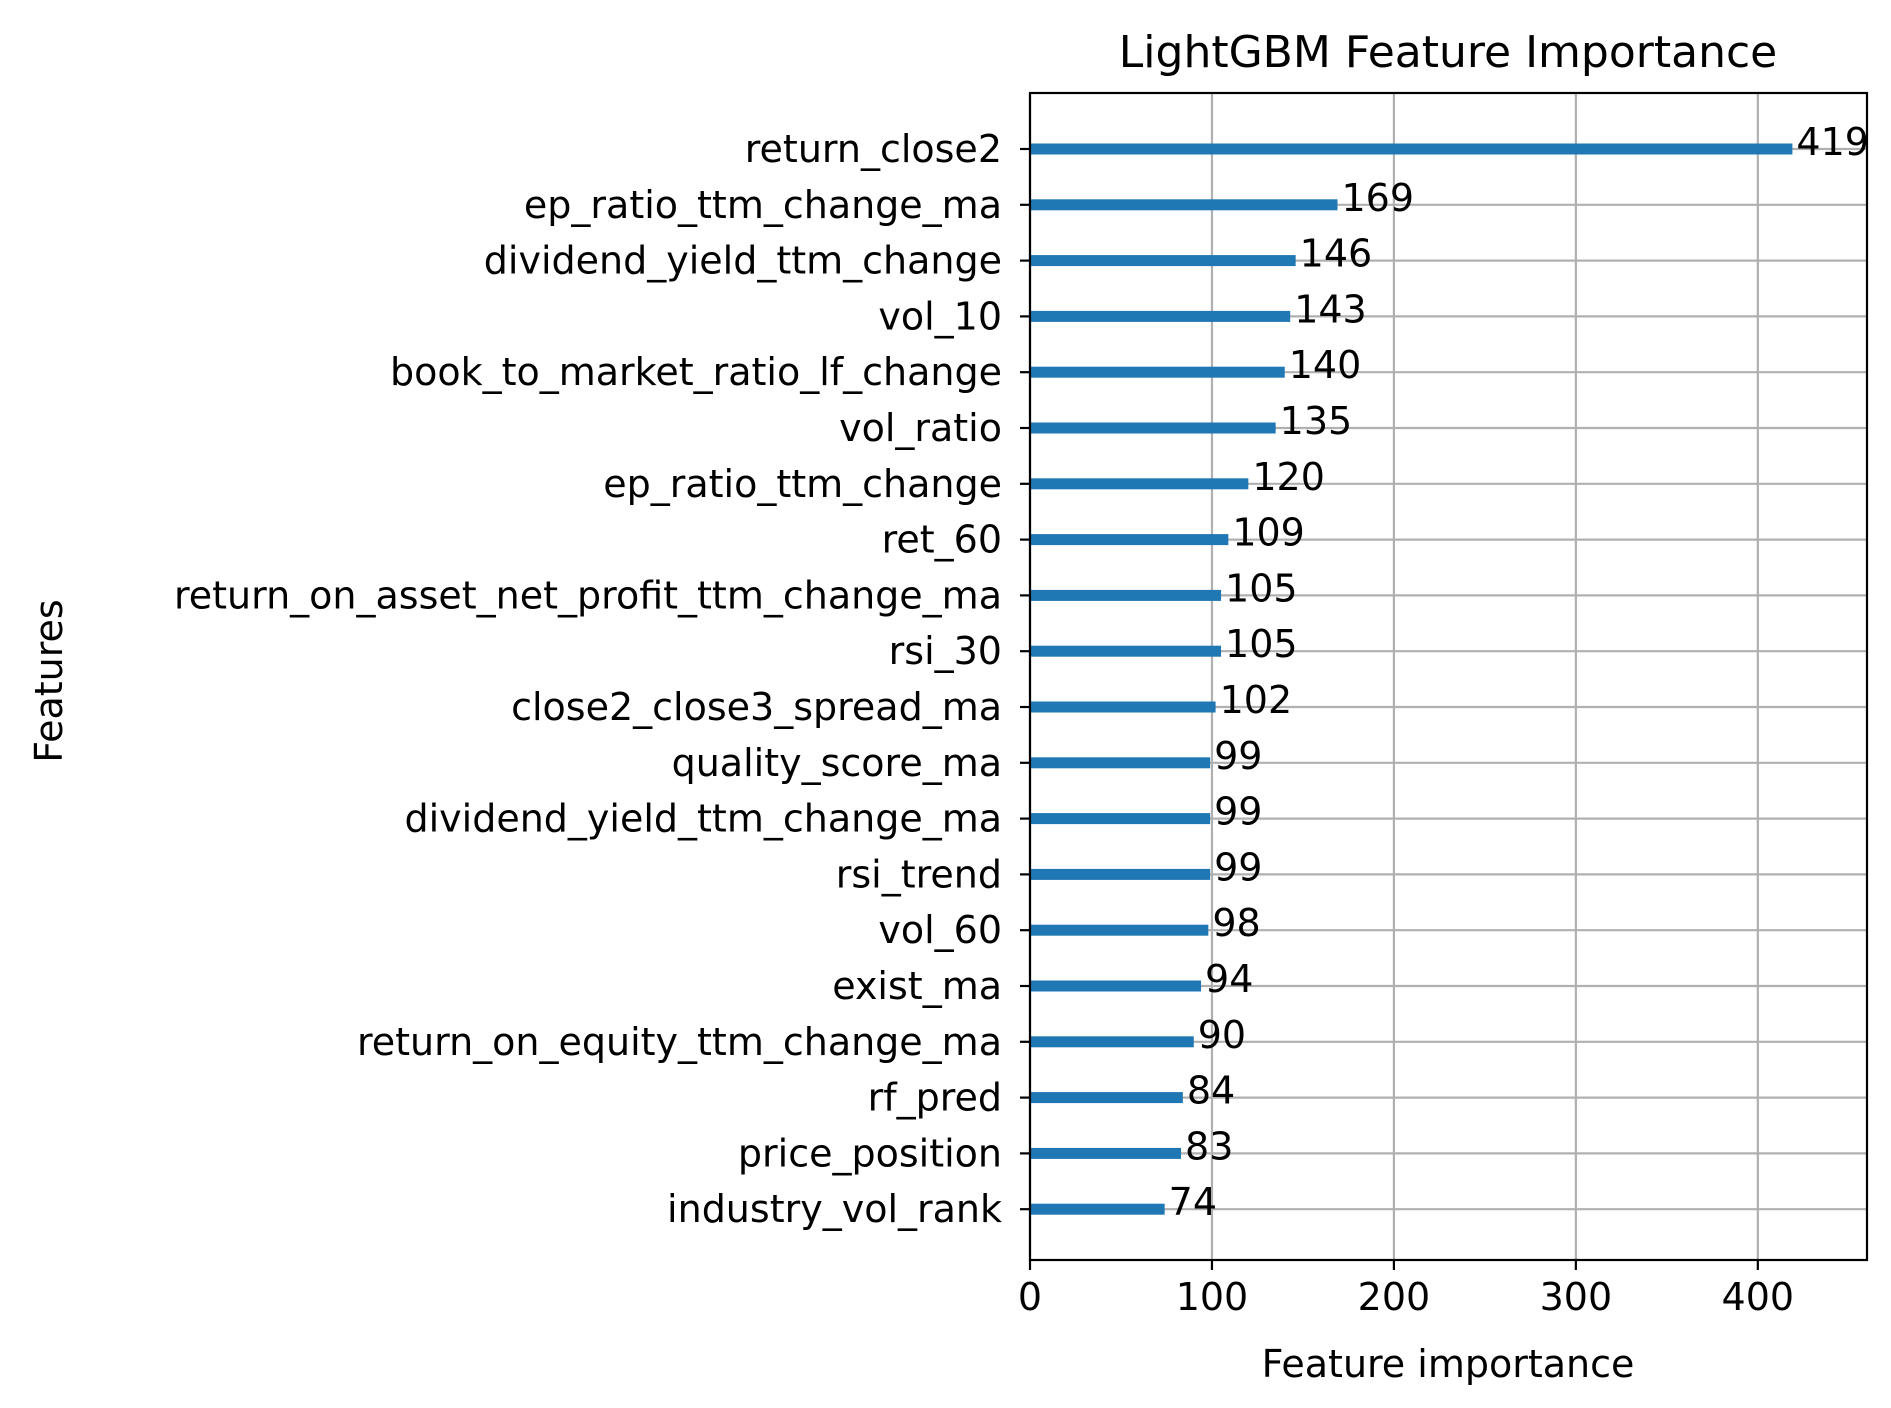 The width and height of the screenshot is (1891, 1408). I want to click on bar-value-label: 83, so click(1209, 1146).